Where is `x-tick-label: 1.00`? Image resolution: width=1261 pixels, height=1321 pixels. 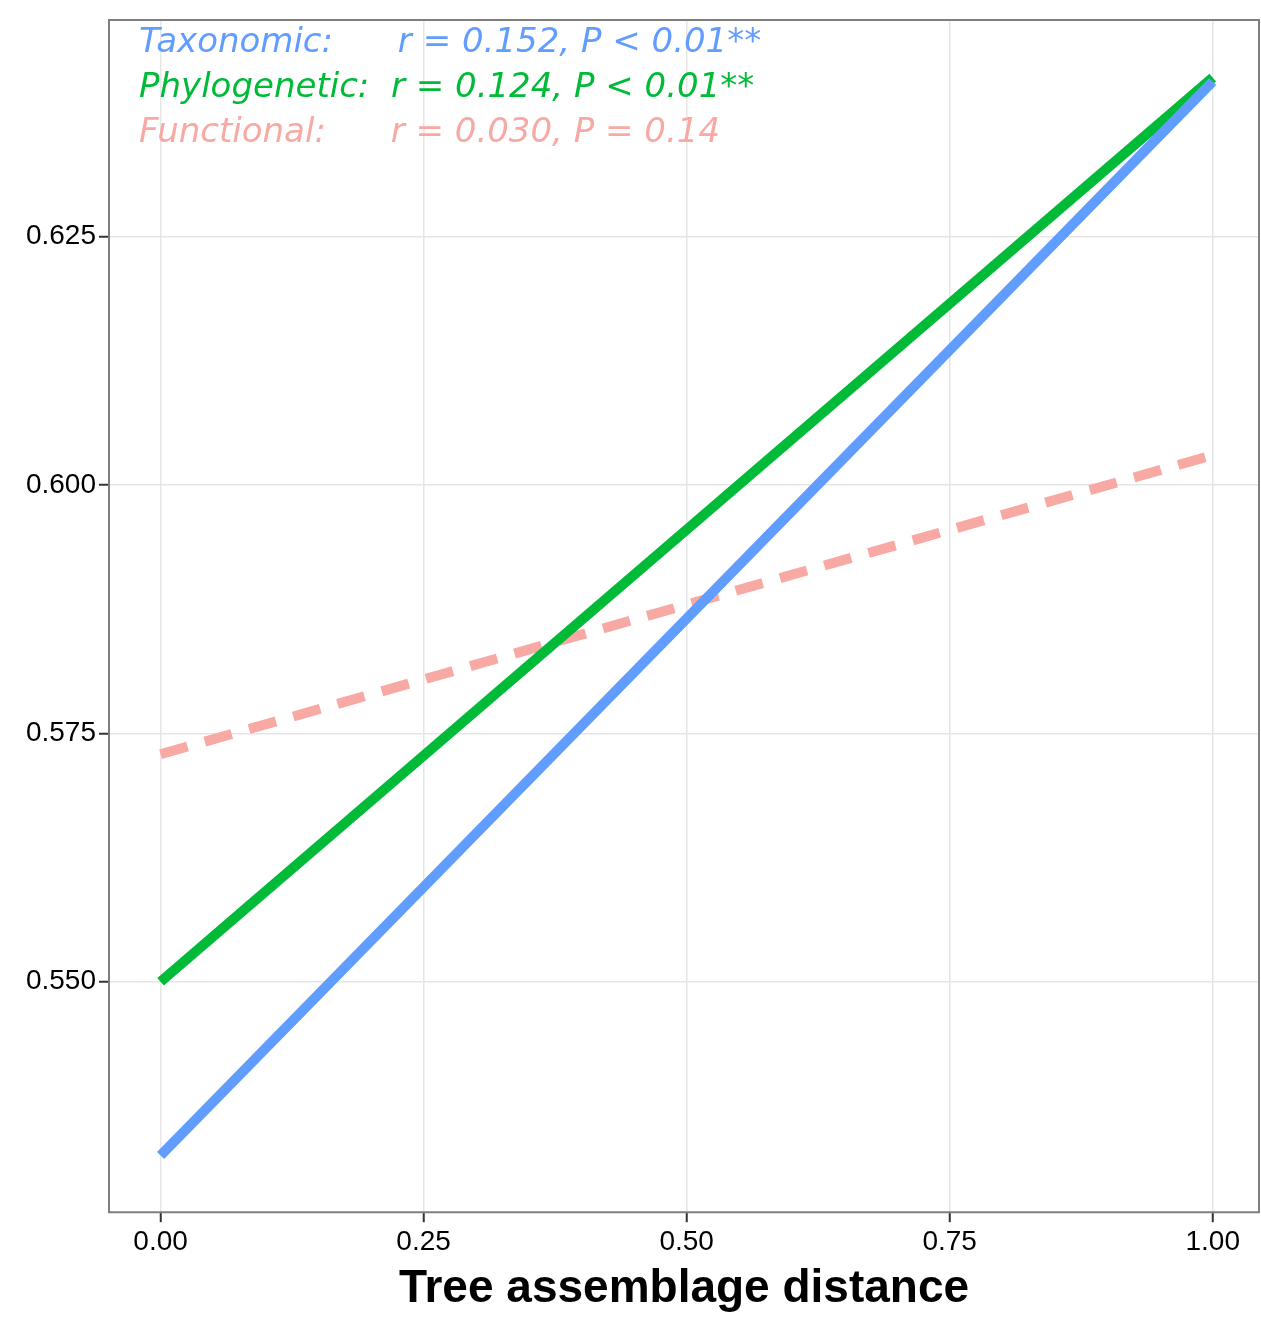
x-tick-label: 1.00 is located at coordinates (1212, 1240).